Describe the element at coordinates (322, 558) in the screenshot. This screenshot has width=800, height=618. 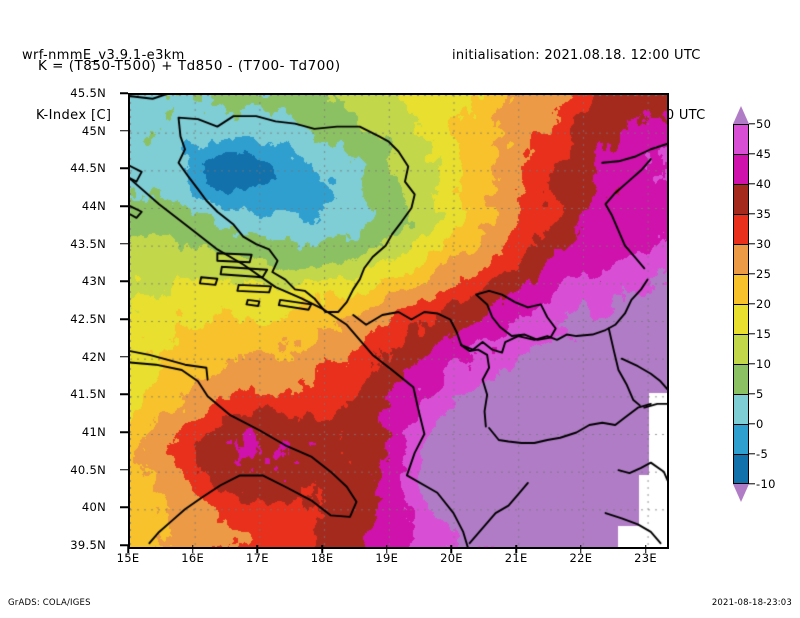
I see `lon-tick-label: 18E` at that location.